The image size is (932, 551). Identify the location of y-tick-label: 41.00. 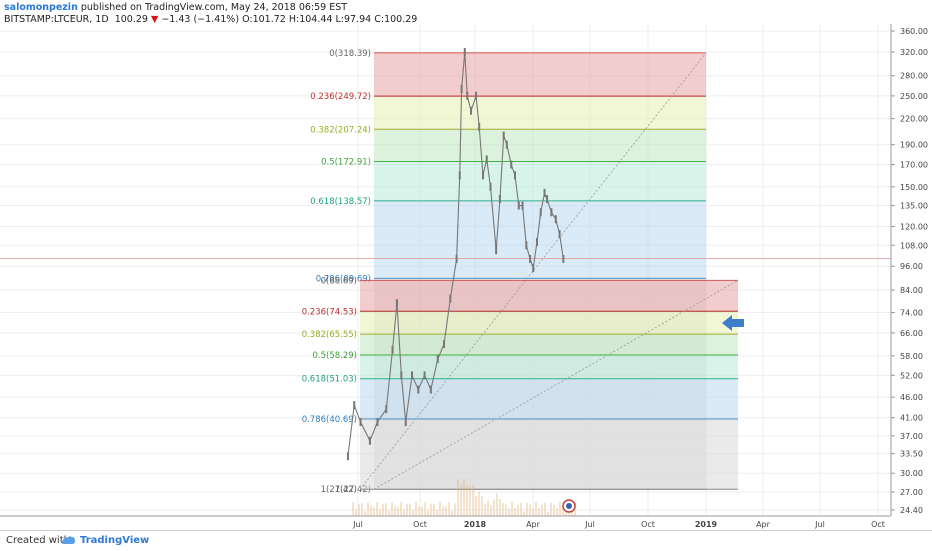
(911, 418).